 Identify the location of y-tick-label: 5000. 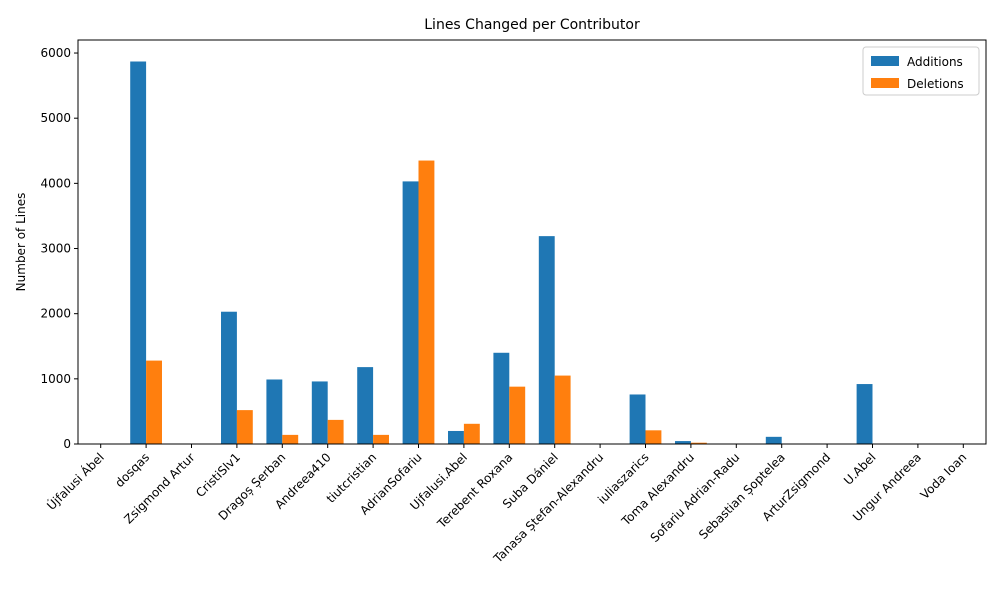
(55, 118).